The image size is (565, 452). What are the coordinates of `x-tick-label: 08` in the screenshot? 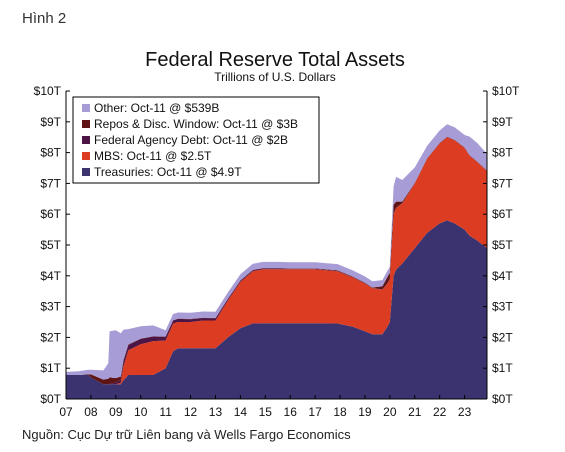 It's located at (91, 412).